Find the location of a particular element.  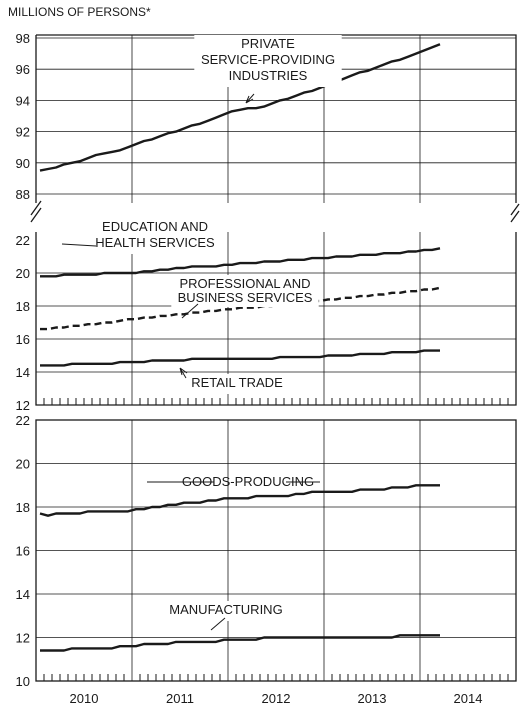

upper-panel-y-tick-label: 92 is located at coordinates (23, 132).